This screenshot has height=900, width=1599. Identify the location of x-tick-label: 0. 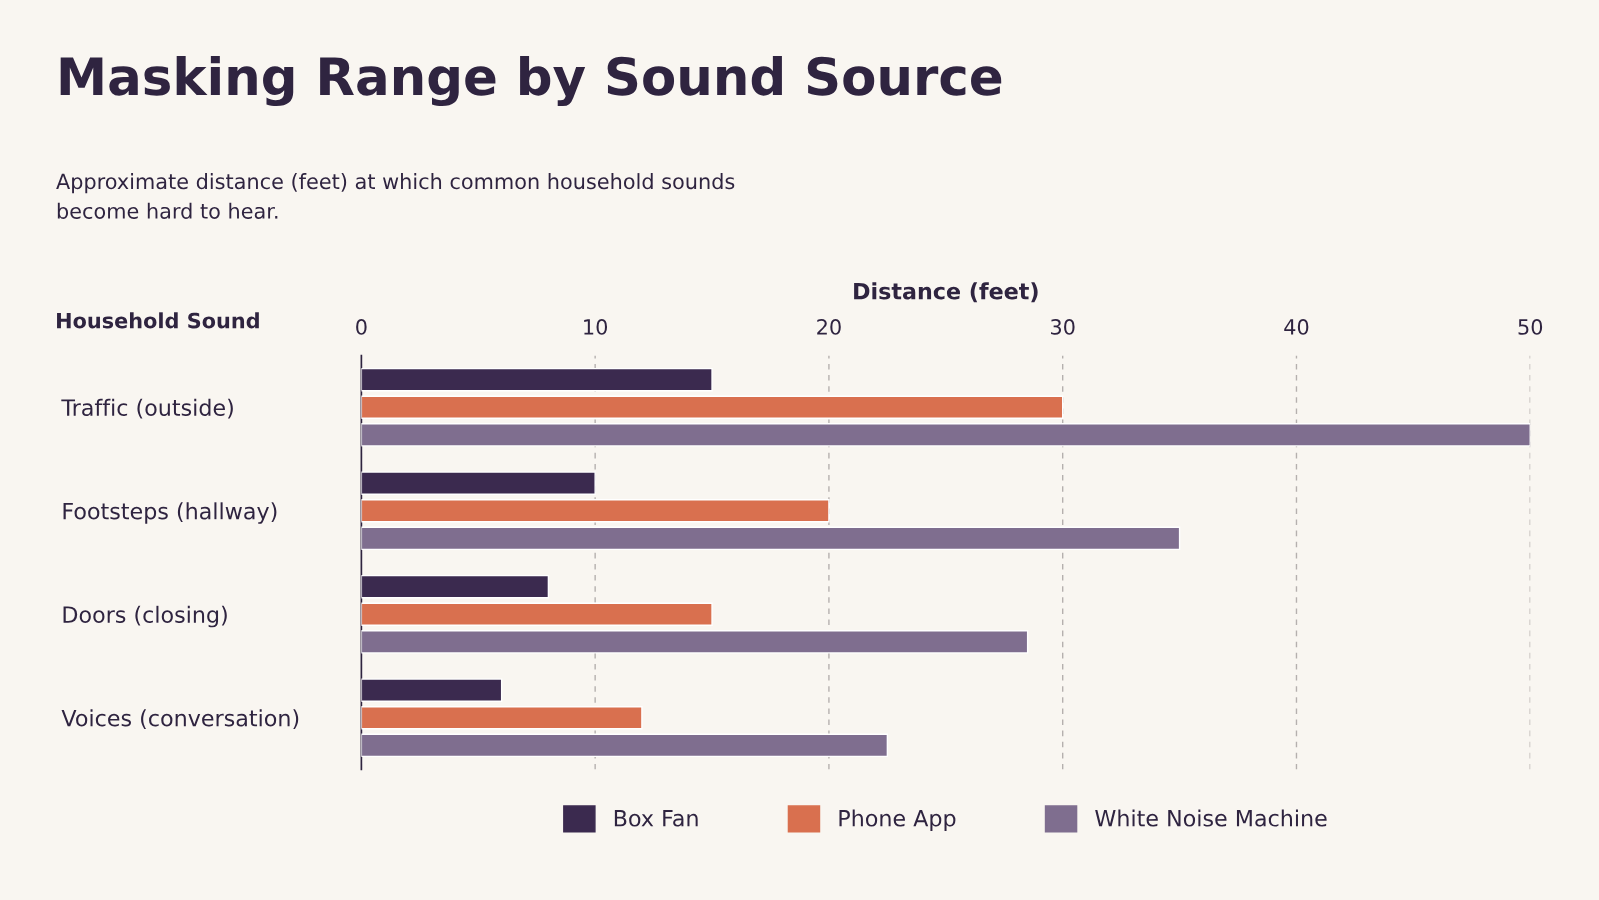
(361, 327).